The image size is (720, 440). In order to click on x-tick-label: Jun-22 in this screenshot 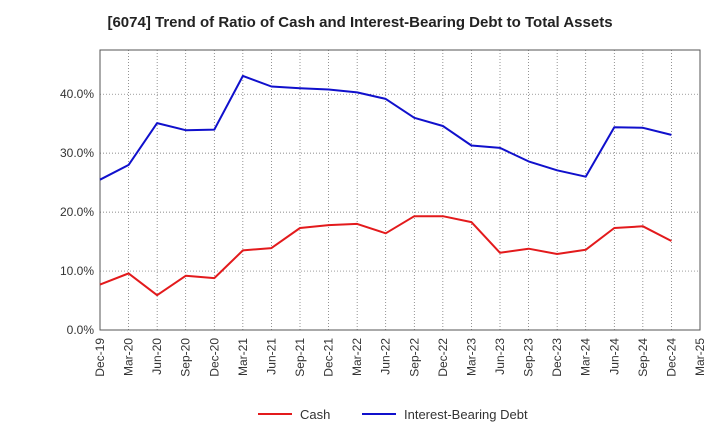, I will do `click(386, 356)`.